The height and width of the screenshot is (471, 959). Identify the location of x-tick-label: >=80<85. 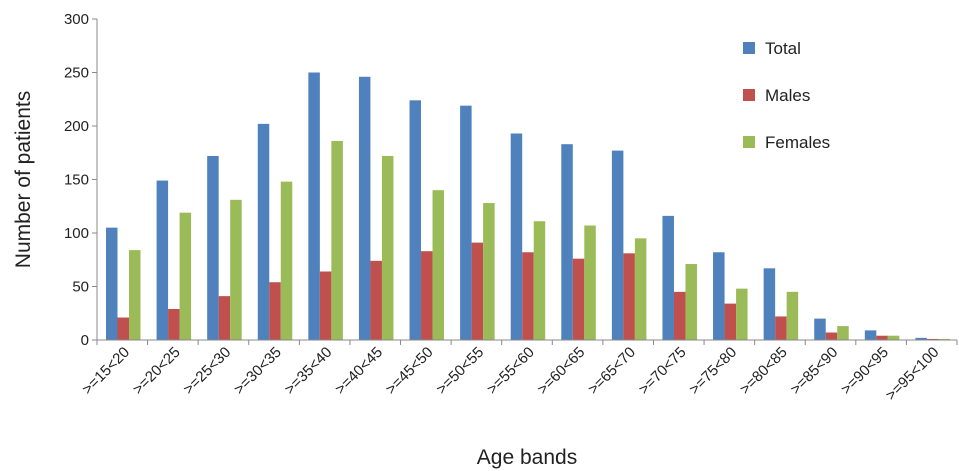
(764, 371).